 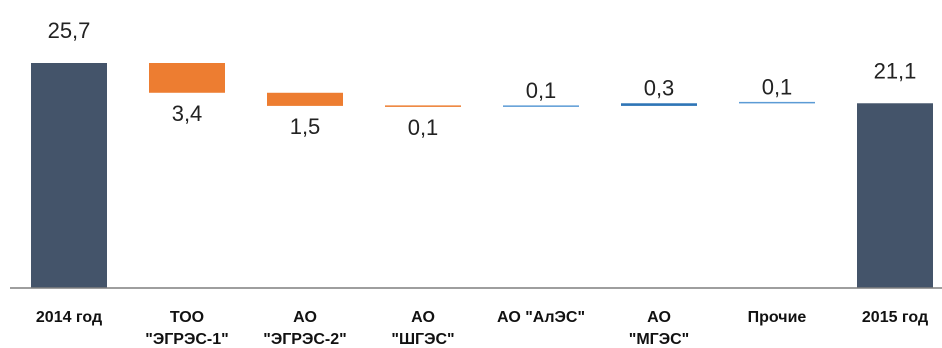 I want to click on category-label-7-line-0: 2015 год, so click(x=895, y=317).